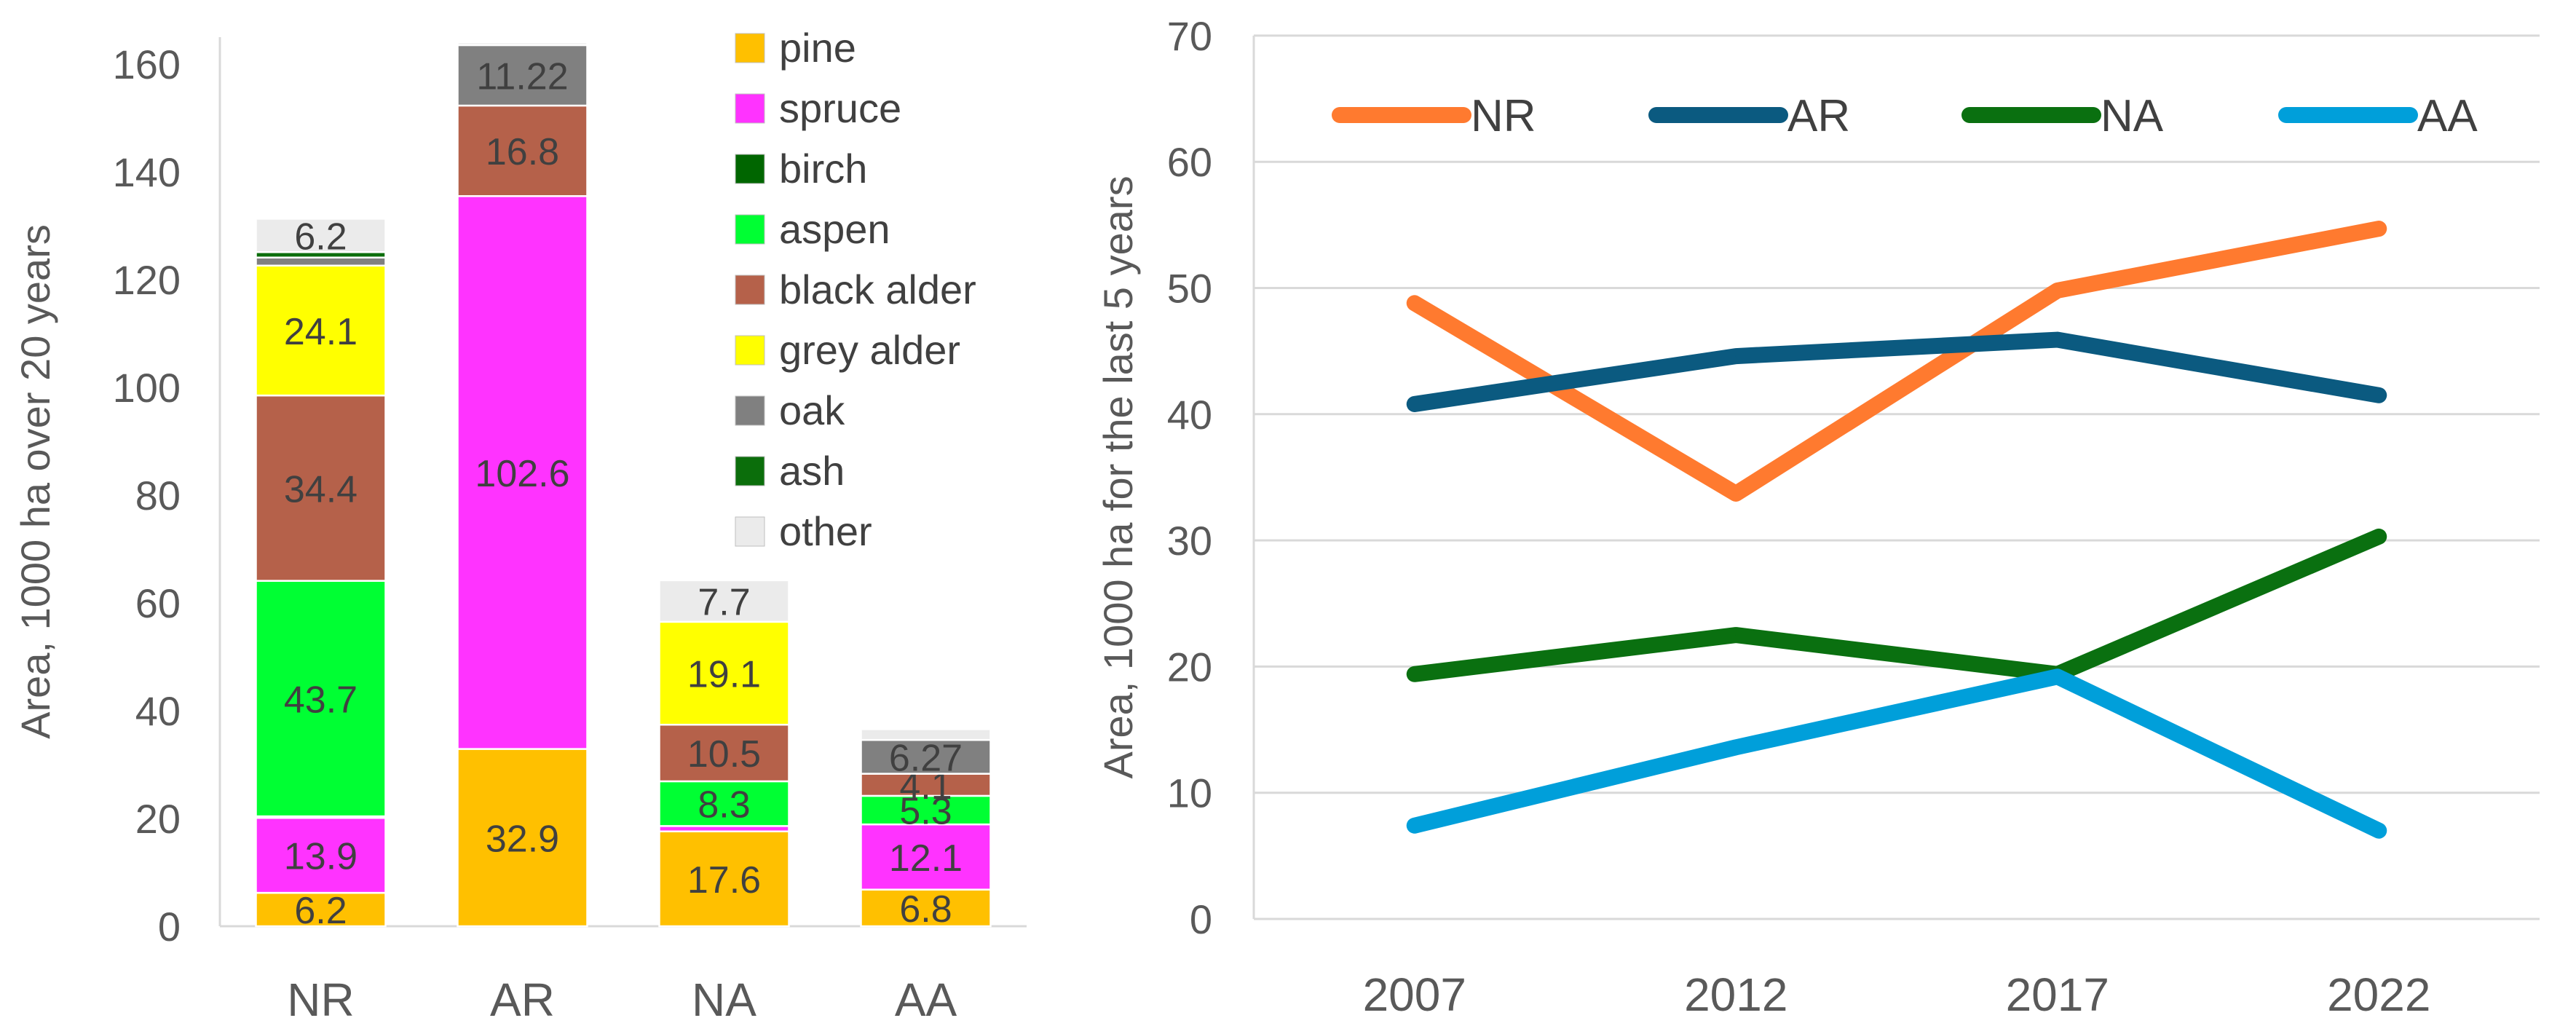  I want to click on y-tick-label: 70, so click(1189, 36).